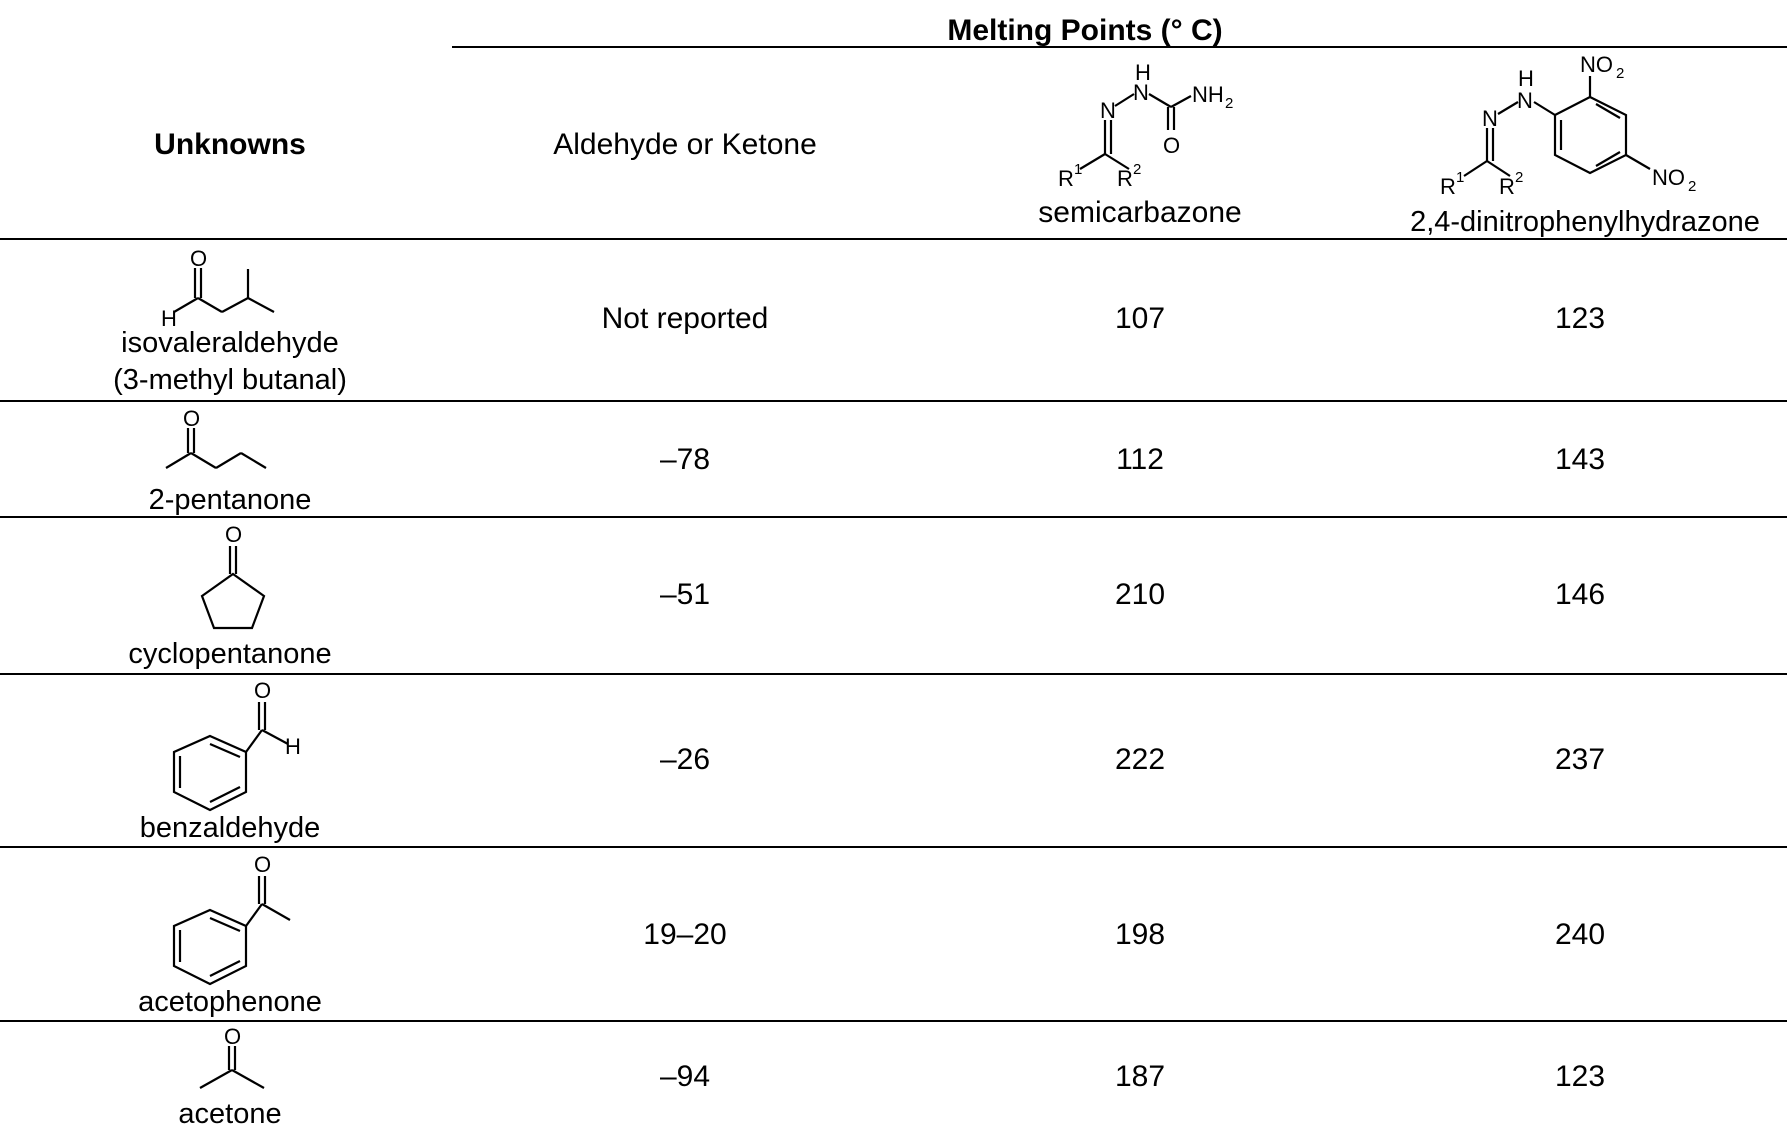 The width and height of the screenshot is (1787, 1132). I want to click on nh-n-label: N, so click(1141, 92).